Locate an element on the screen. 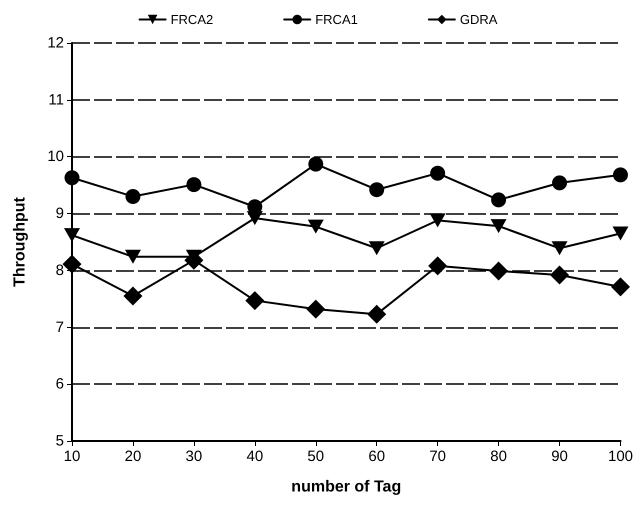  x-tick-label: 70 is located at coordinates (437, 456).